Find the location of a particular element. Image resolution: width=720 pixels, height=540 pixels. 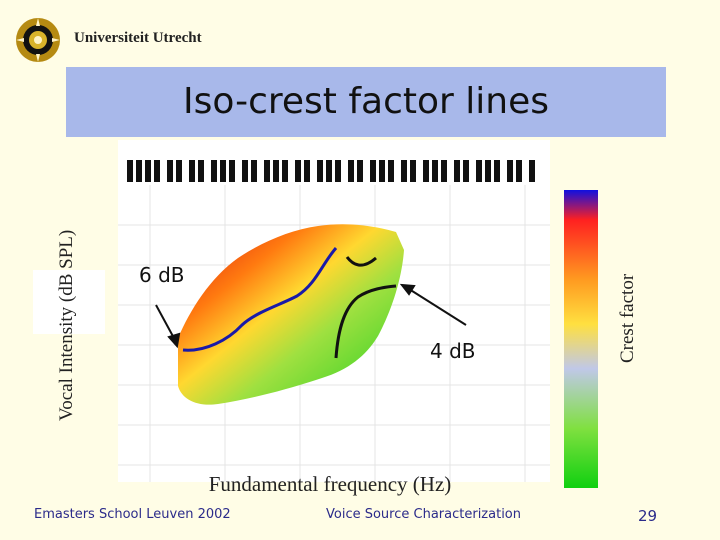

footer-topic: Voice Source Characterization is located at coordinates (423, 514).